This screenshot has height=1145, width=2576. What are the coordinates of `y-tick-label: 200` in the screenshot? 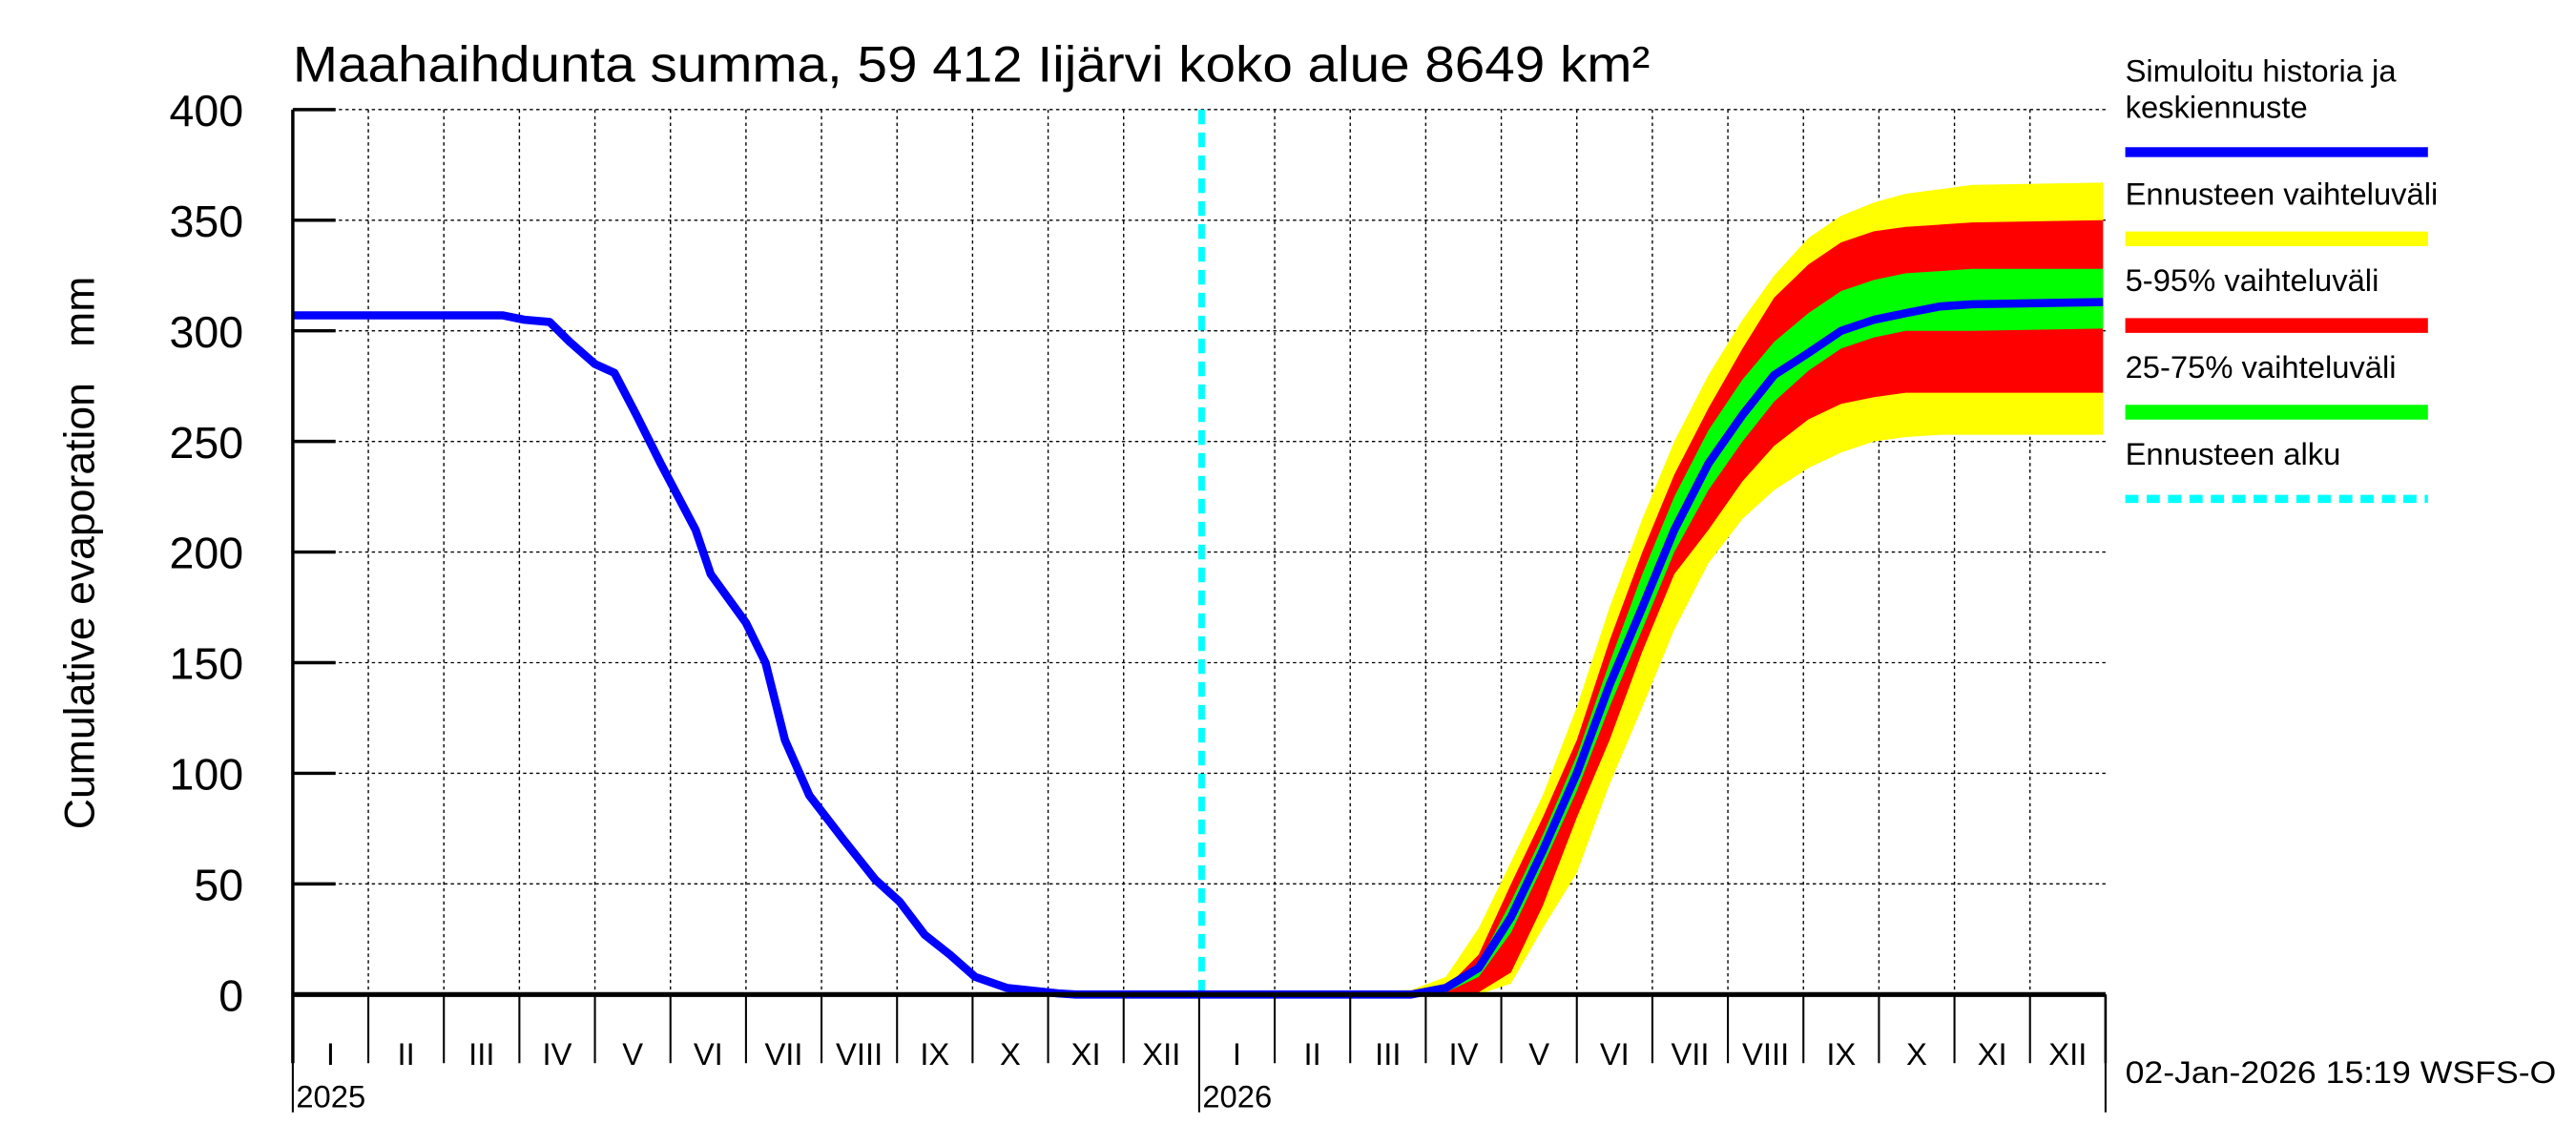 It's located at (207, 553).